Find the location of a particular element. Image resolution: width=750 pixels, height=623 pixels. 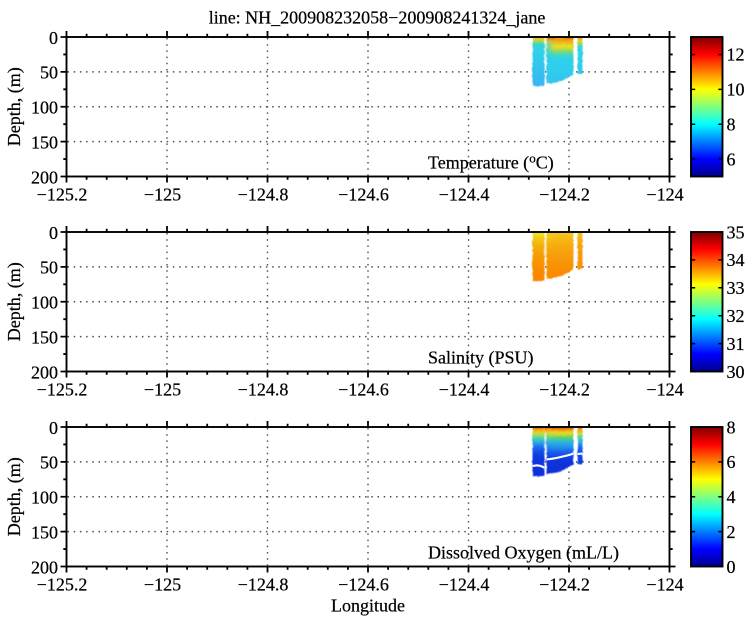

svg-text: Longitude is located at coordinates (368, 606).